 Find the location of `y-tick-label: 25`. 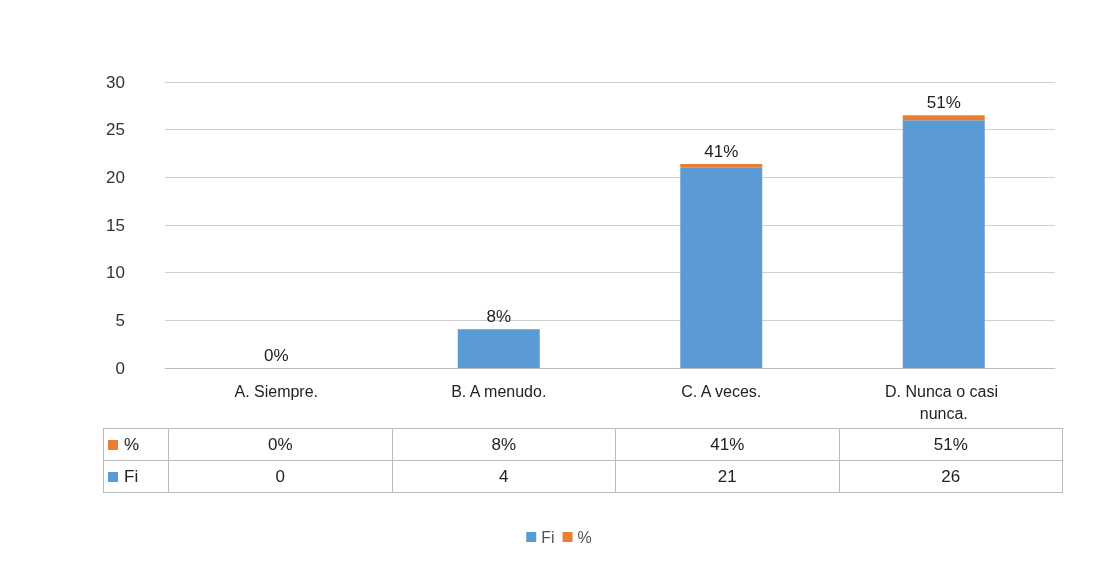

y-tick-label: 25 is located at coordinates (115, 130).